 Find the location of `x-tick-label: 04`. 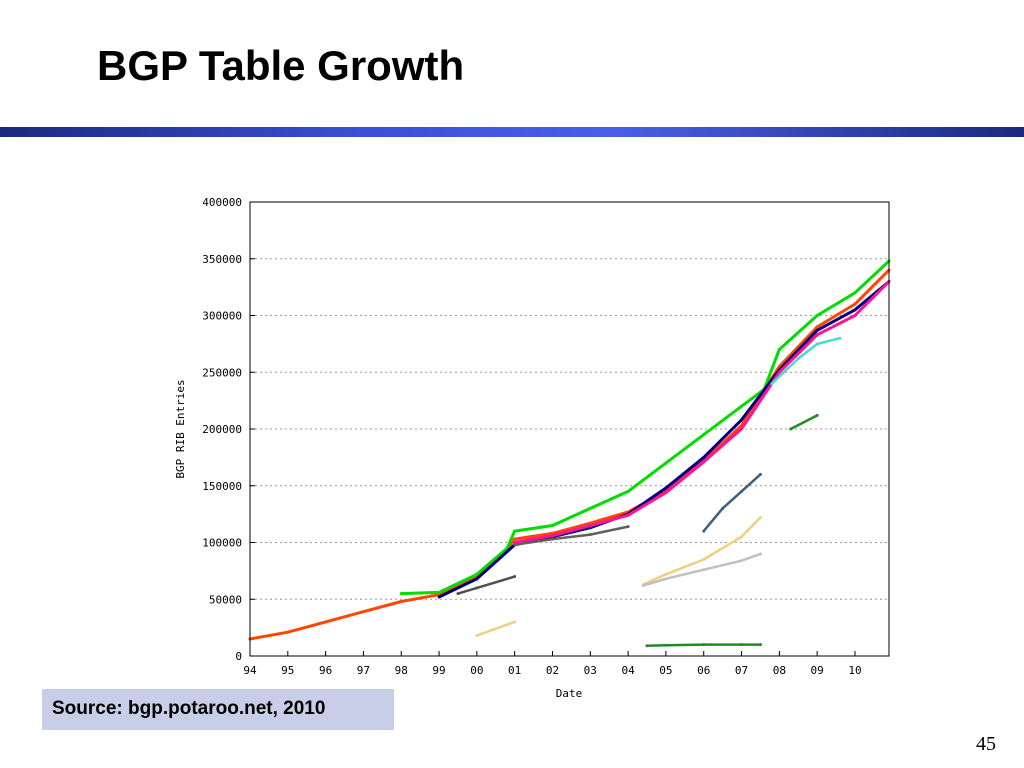

x-tick-label: 04 is located at coordinates (628, 670).